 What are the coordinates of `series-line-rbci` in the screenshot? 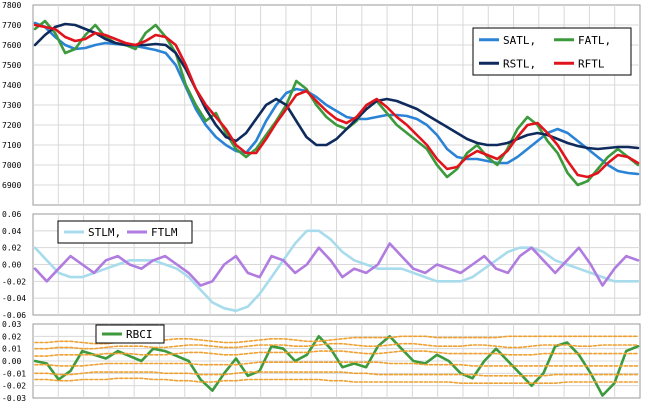 It's located at (336, 365).